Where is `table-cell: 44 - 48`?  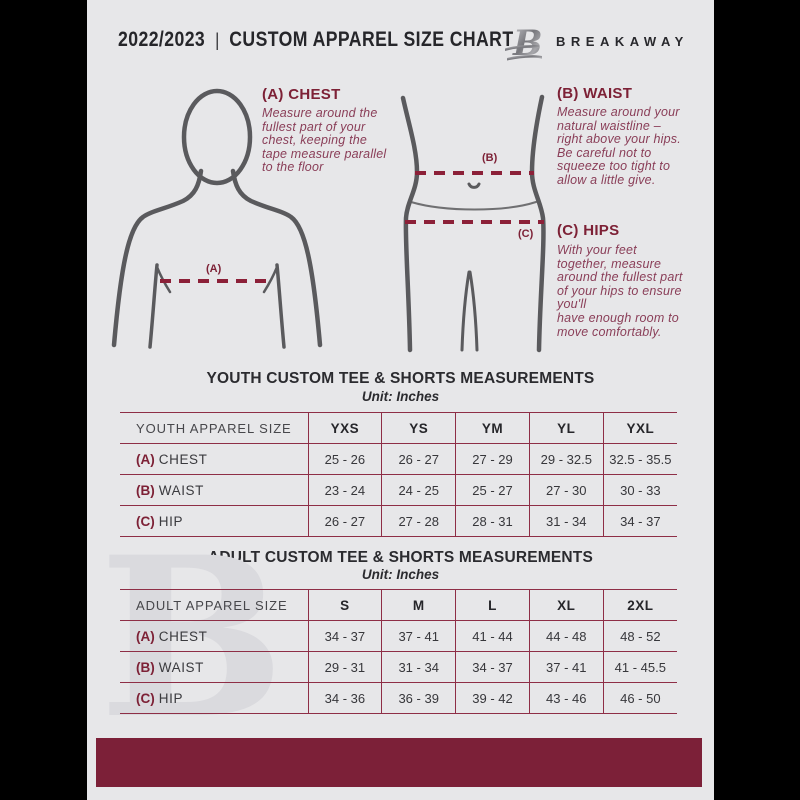 table-cell: 44 - 48 is located at coordinates (566, 636).